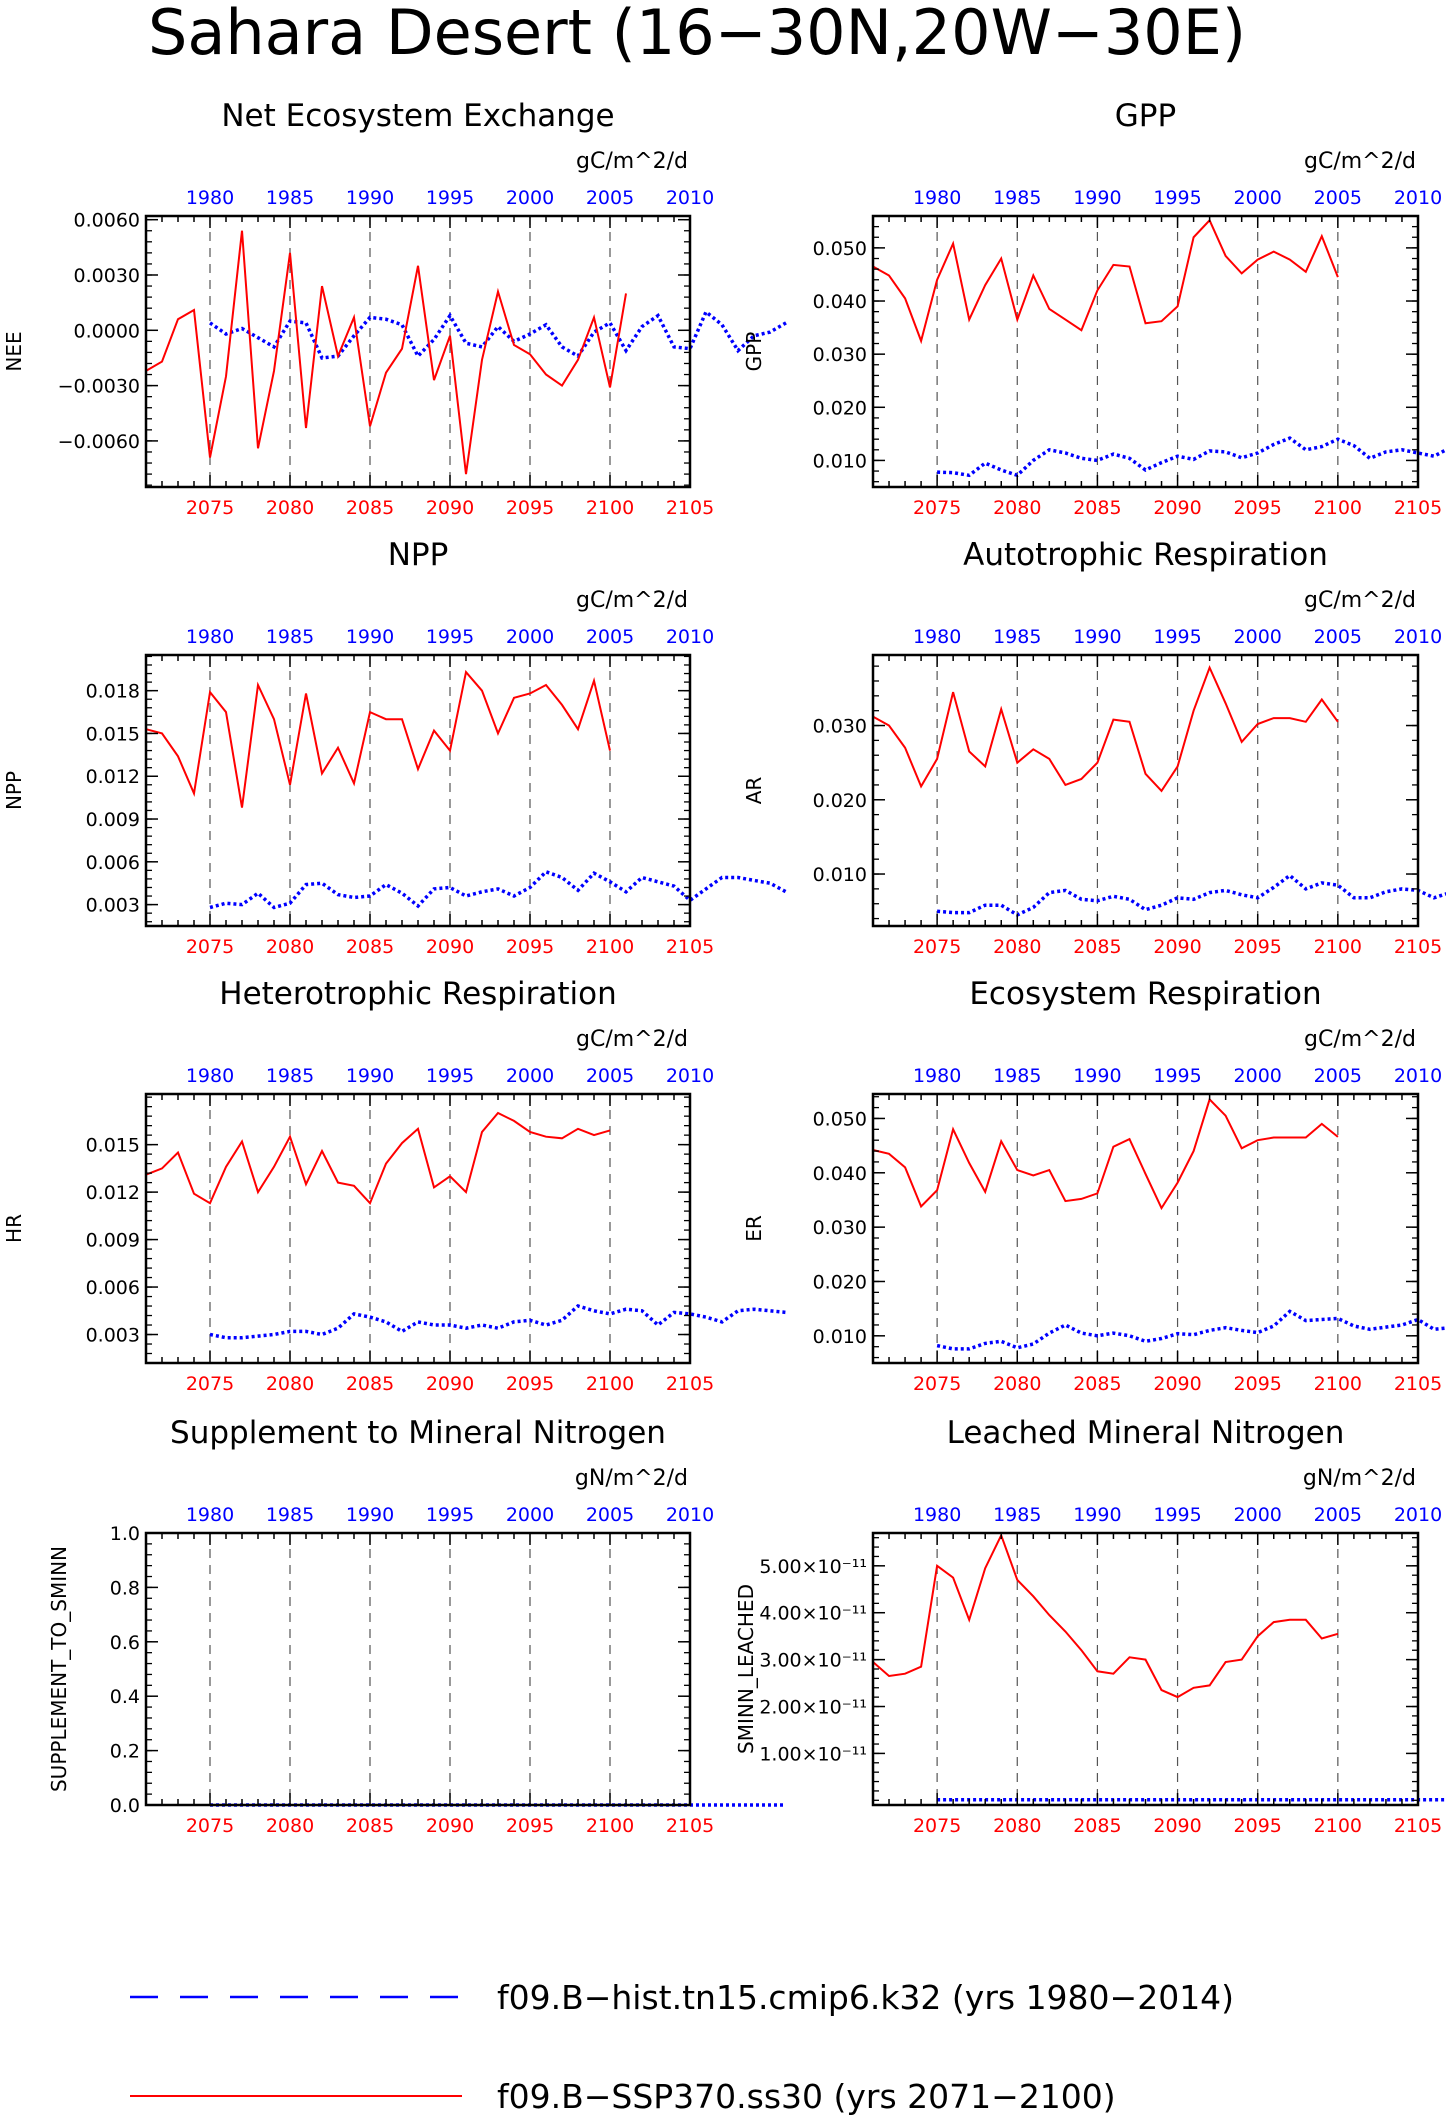 This screenshot has width=1446, height=2119. What do you see at coordinates (59, 1669) in the screenshot?
I see `y-axis-label: SUPPLEMENT_TO_SMINN` at bounding box center [59, 1669].